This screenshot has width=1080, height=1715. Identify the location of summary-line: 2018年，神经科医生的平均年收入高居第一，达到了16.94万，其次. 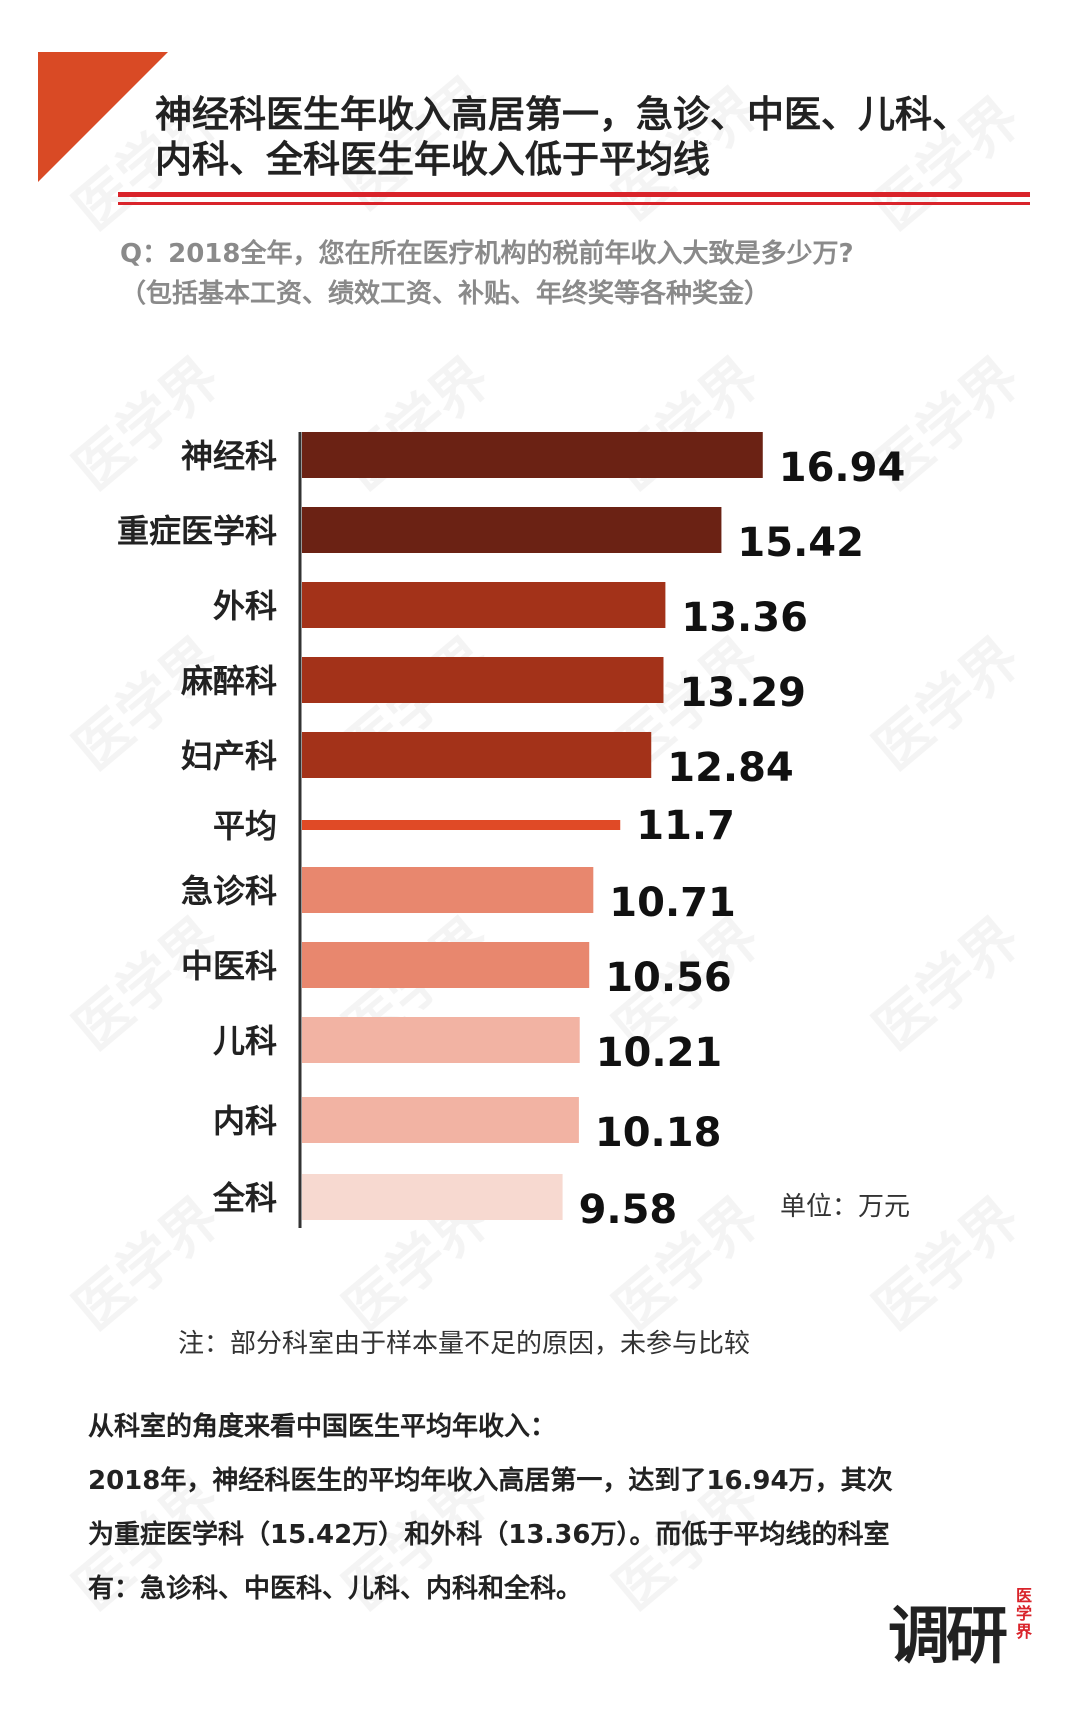
(490, 1481).